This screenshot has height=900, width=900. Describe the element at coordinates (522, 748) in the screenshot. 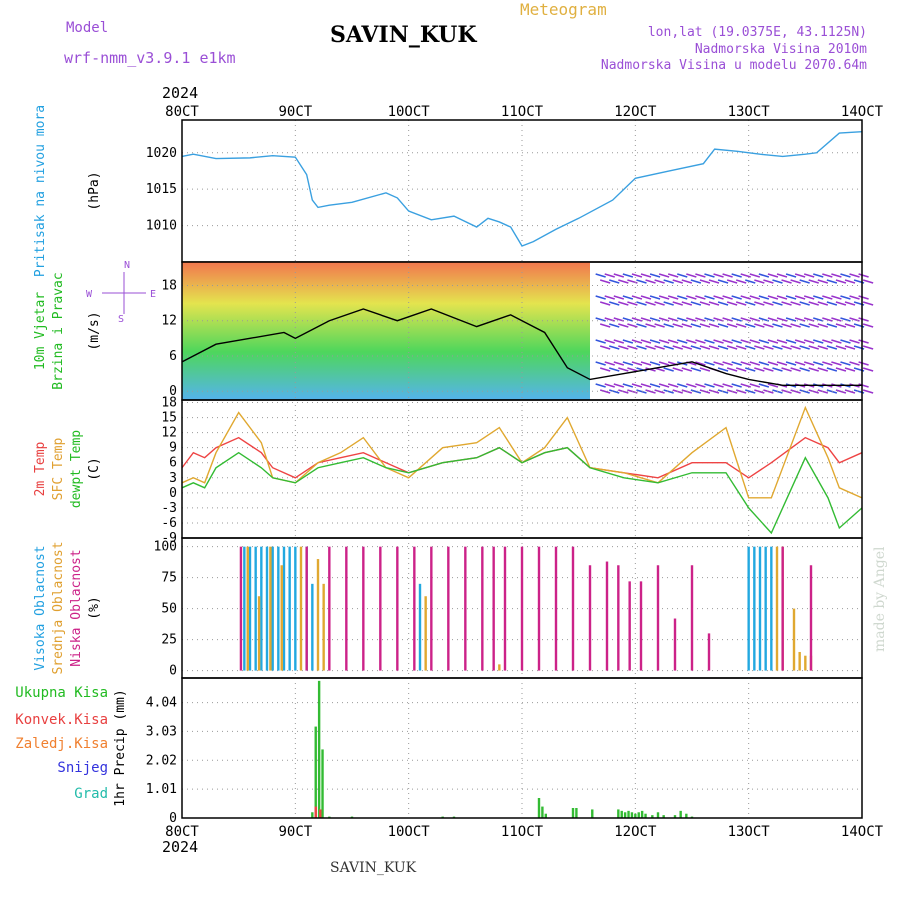

I see `panel-frame` at that location.